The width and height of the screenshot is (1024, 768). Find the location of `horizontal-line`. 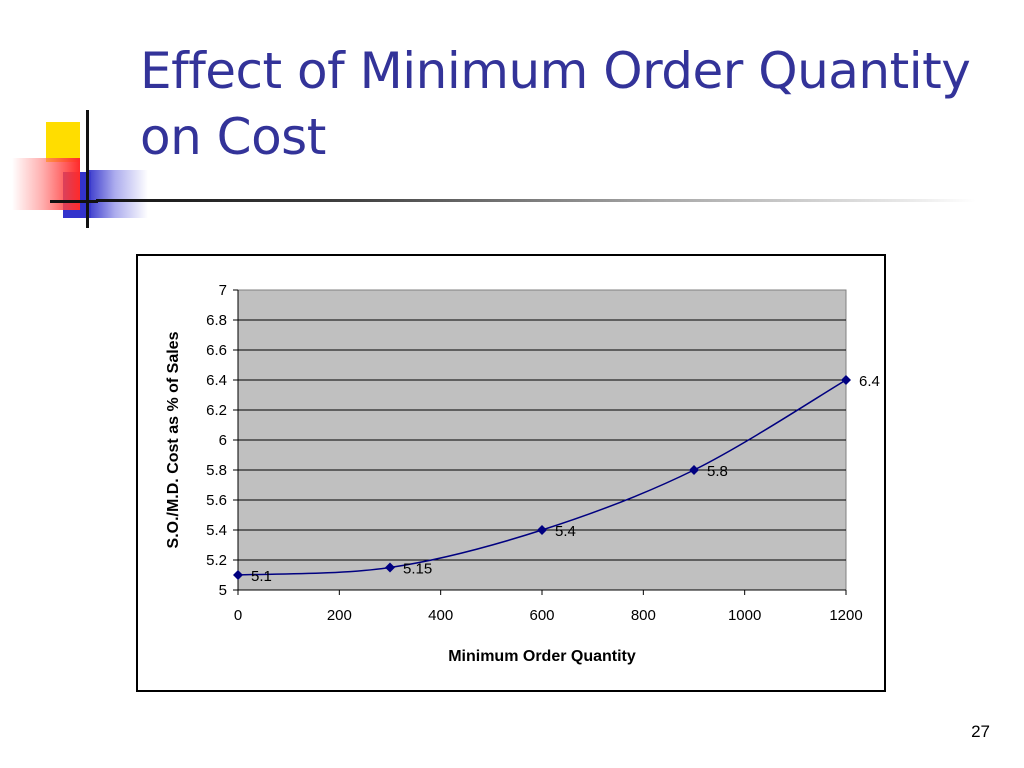

horizontal-line is located at coordinates (74, 201).